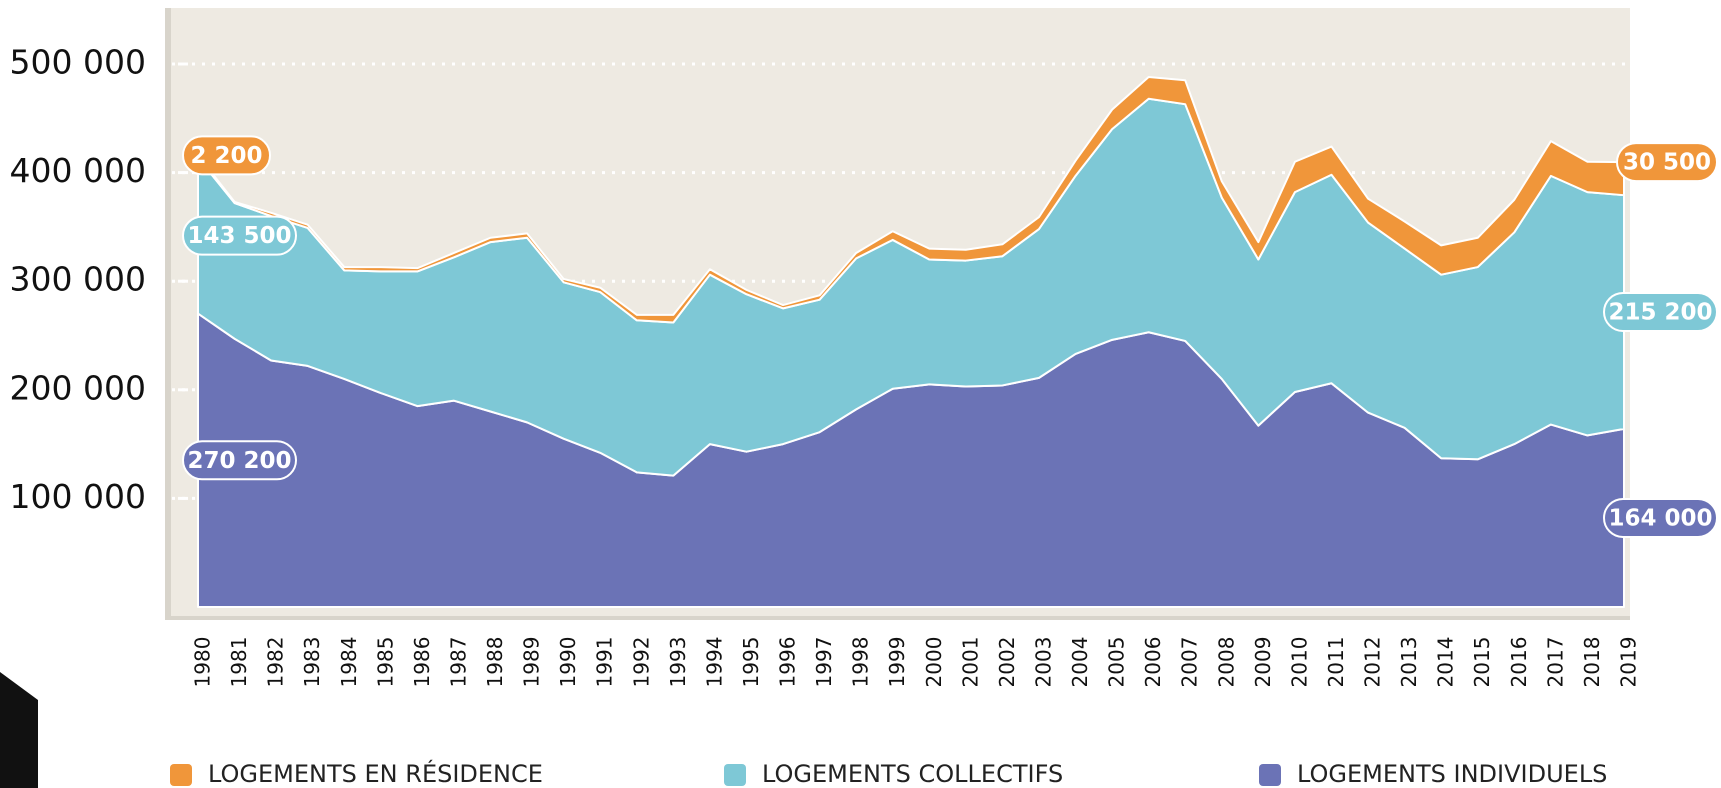 Image resolution: width=1721 pixels, height=788 pixels. I want to click on x-tick-label: 2001, so click(970, 662).